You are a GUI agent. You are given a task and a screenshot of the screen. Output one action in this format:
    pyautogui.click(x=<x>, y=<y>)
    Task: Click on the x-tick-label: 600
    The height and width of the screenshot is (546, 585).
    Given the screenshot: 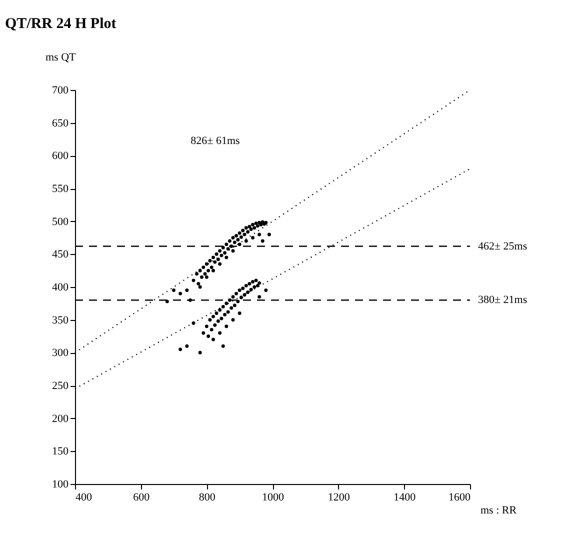 What is the action you would take?
    pyautogui.click(x=141, y=498)
    